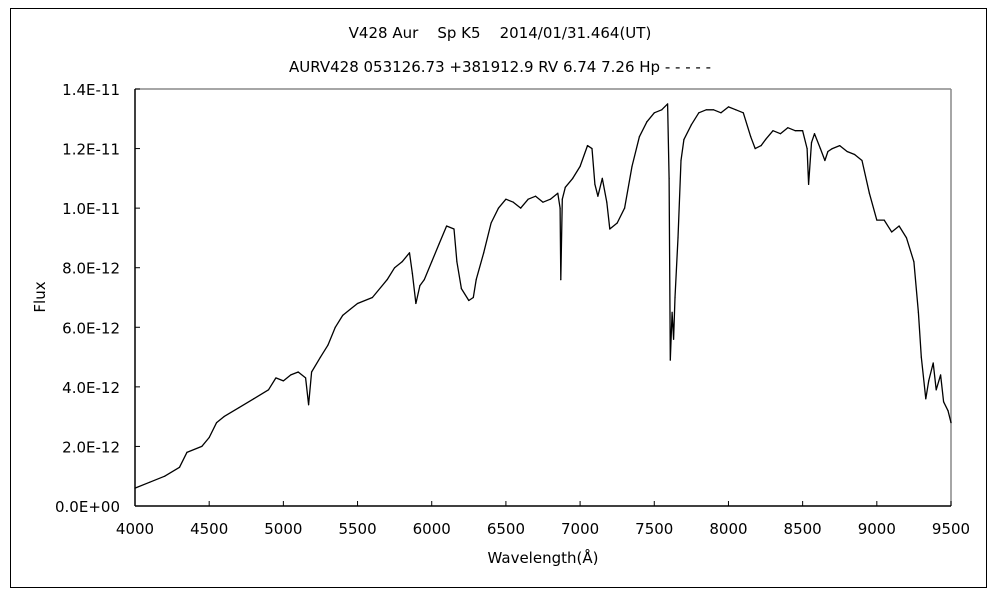 Image resolution: width=1000 pixels, height=600 pixels. I want to click on x-tick-label: 9000, so click(877, 529).